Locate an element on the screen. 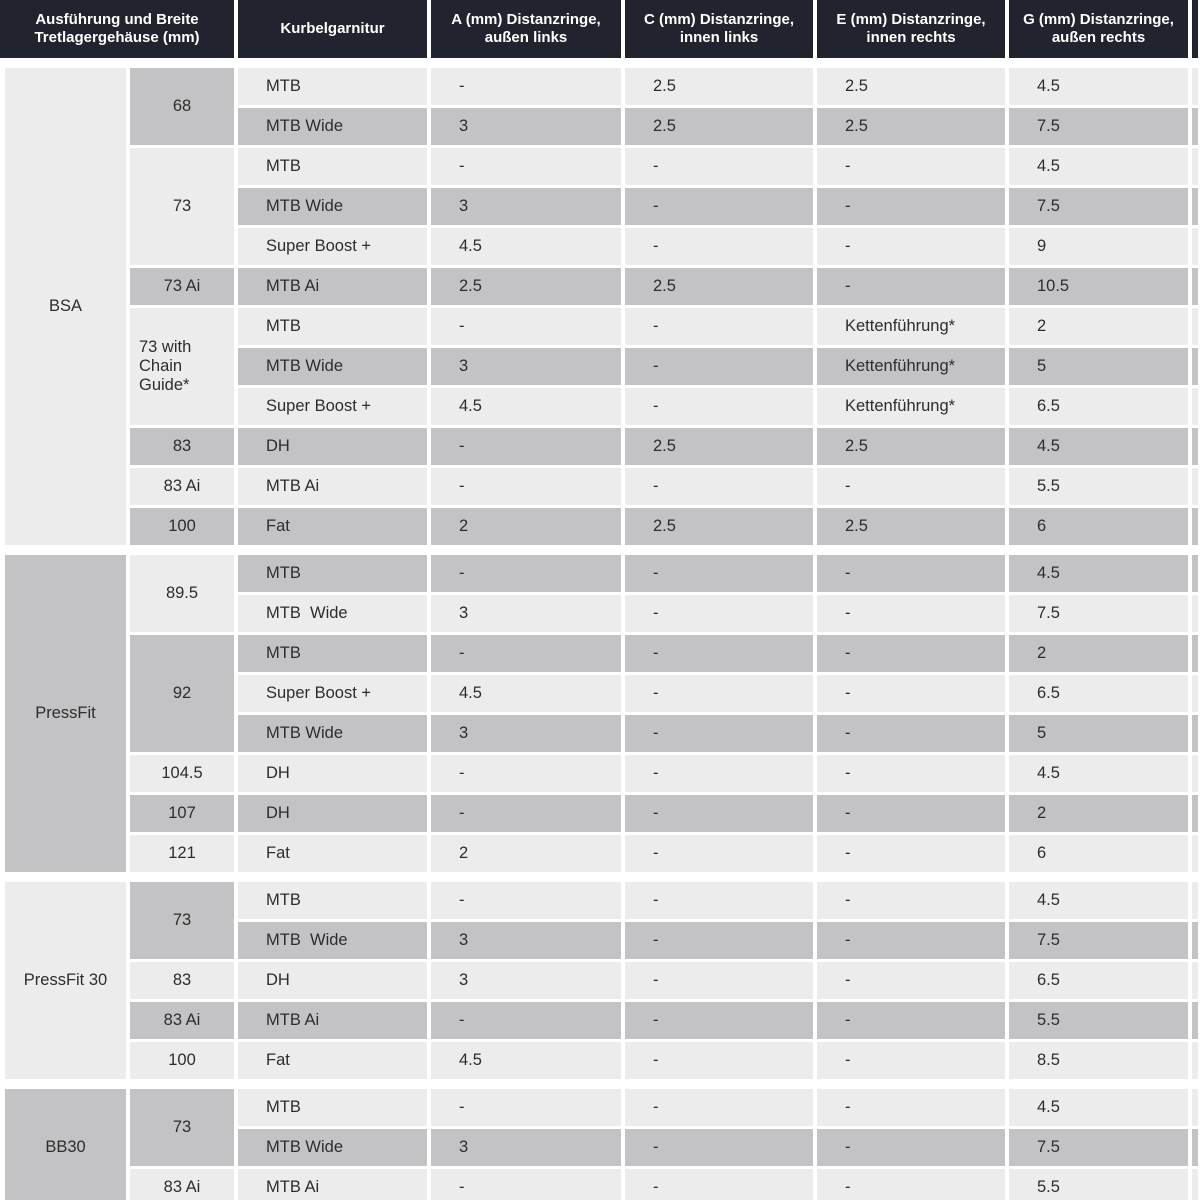 Image resolution: width=1200 pixels, height=1200 pixels. header-cell-e-mm: E (mm) Distanzringe, innen rechts is located at coordinates (911, 29).